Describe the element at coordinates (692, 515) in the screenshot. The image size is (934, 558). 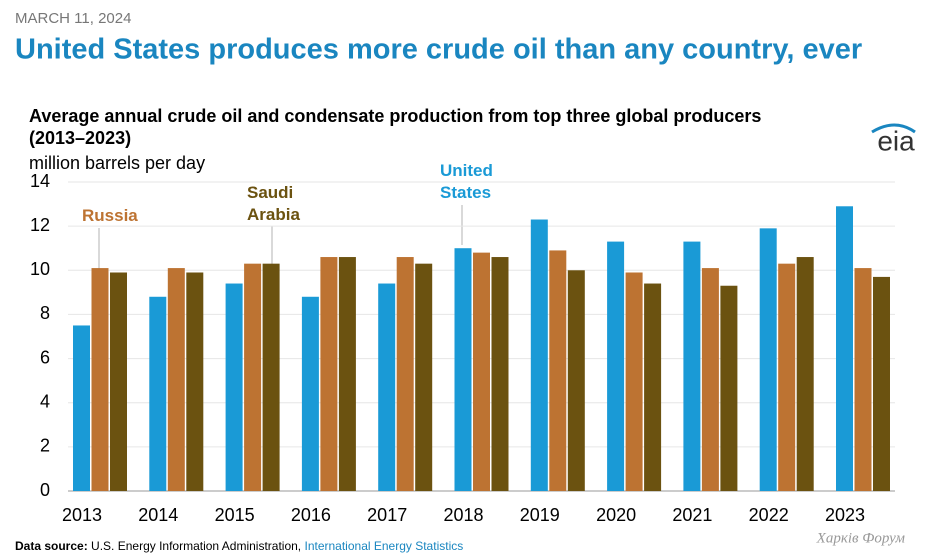
I see `x-tick-label: 2021` at that location.